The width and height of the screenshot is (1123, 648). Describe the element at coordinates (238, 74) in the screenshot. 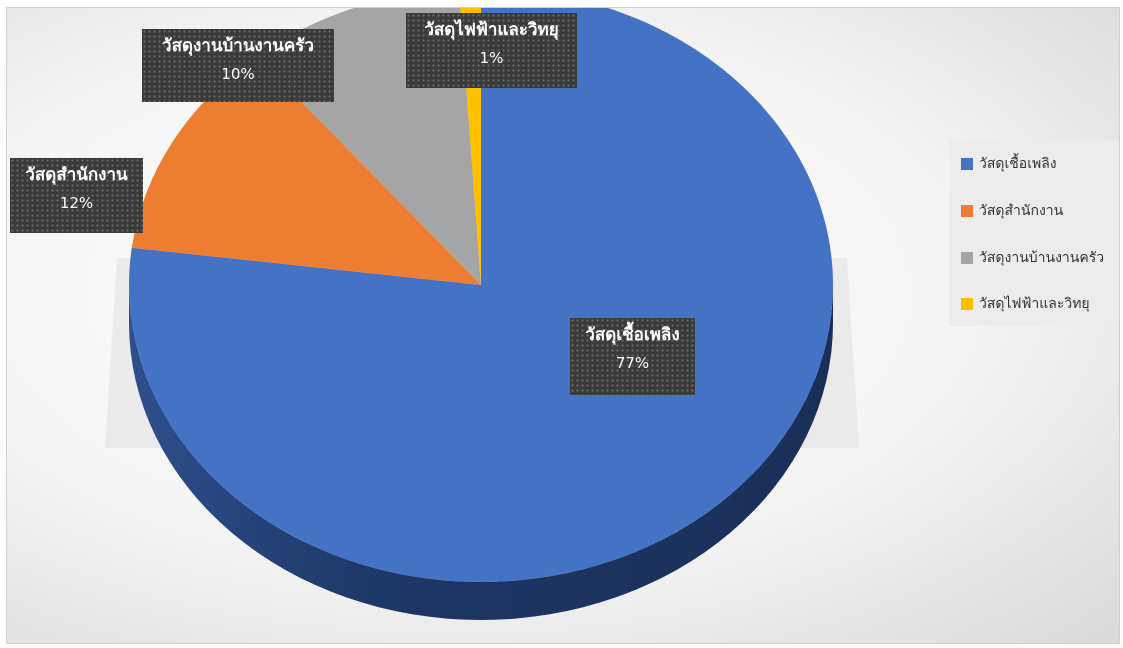

I see `data-label-percent: 10%` at that location.